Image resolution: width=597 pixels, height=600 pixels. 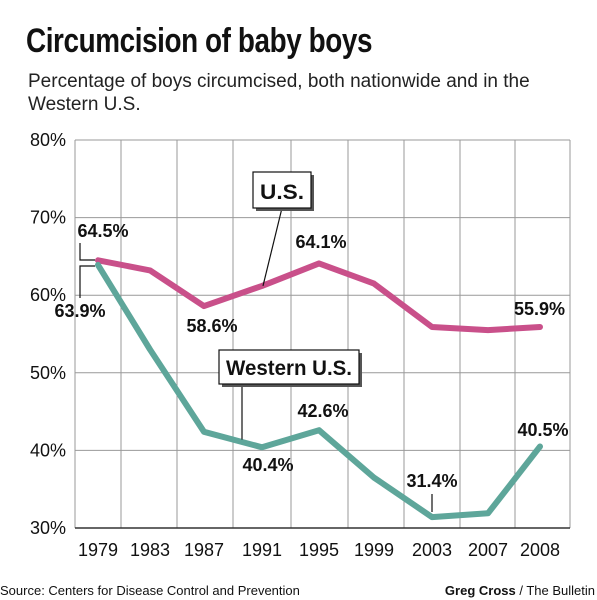 I want to click on data-label-western-1979: 63.9%, so click(x=79, y=311).